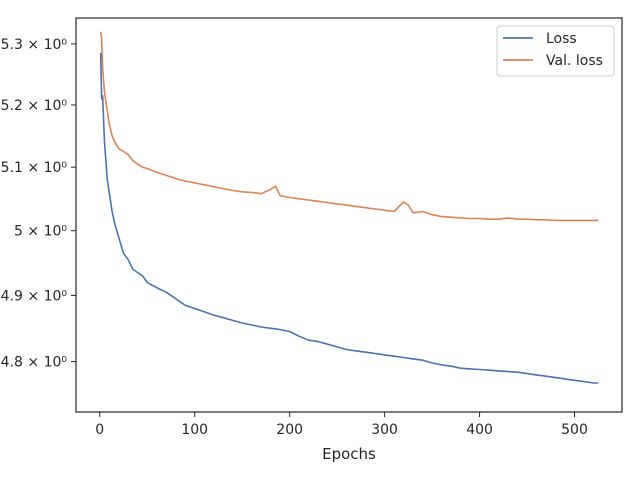 The height and width of the screenshot is (480, 640). What do you see at coordinates (194, 430) in the screenshot?
I see `x-tick-label: 100` at bounding box center [194, 430].